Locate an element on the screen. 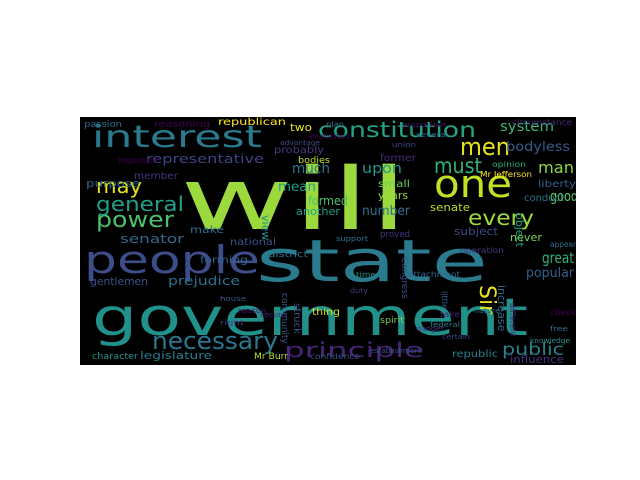 Image resolution: width=640 pixels, height=480 pixels. word-republic: republic is located at coordinates (475, 354).